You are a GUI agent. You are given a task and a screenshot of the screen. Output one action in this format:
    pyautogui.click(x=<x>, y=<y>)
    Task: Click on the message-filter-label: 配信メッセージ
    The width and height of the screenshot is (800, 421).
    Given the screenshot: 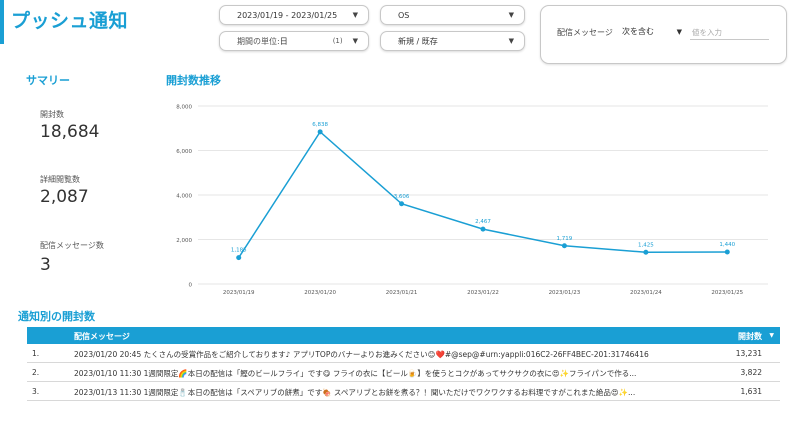 What is the action you would take?
    pyautogui.click(x=585, y=32)
    